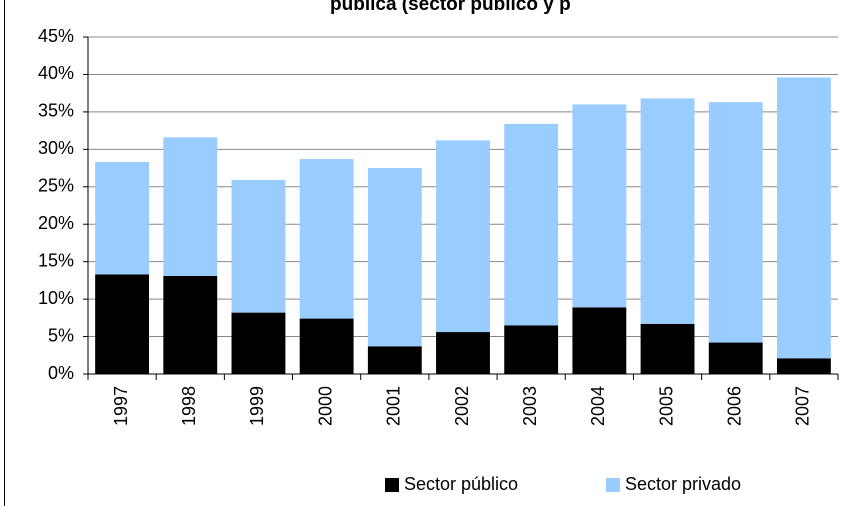 The height and width of the screenshot is (506, 846). Describe the element at coordinates (462, 406) in the screenshot. I see `x-tick-label: 2002` at that location.